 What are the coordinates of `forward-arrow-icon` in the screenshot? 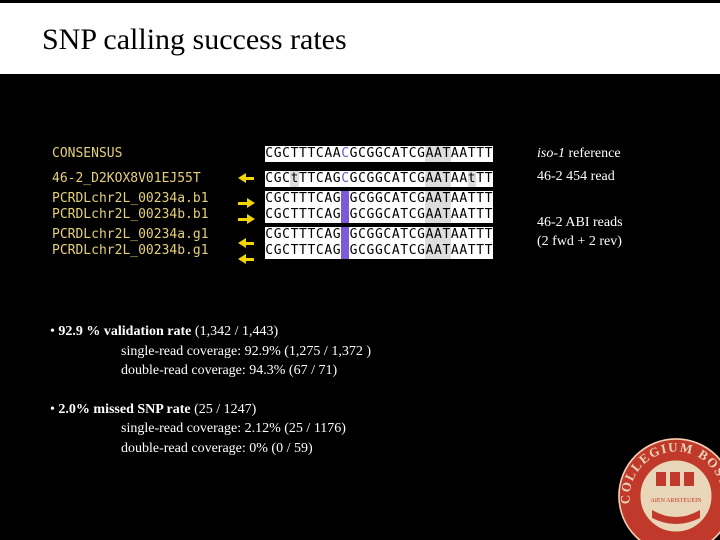 It's located at (247, 203).